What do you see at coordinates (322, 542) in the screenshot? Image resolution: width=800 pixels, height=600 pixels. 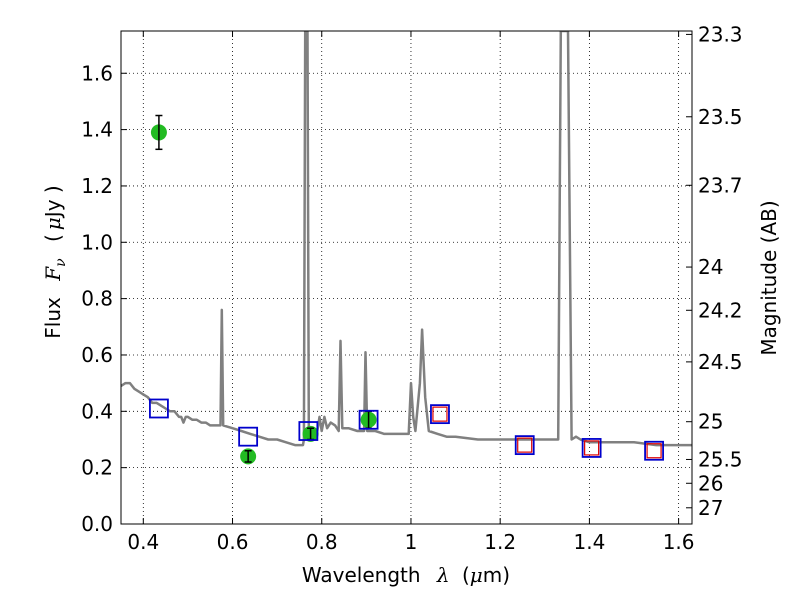 I see `x-tick-label: 0.8` at bounding box center [322, 542].